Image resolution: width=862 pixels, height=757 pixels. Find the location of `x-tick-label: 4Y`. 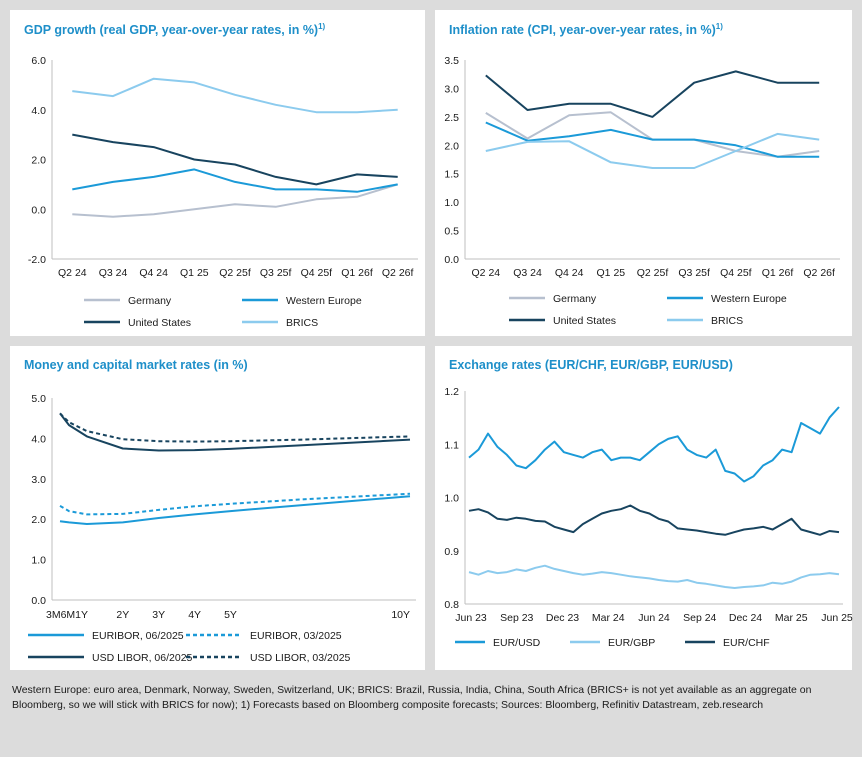

x-tick-label: 4Y is located at coordinates (194, 615).